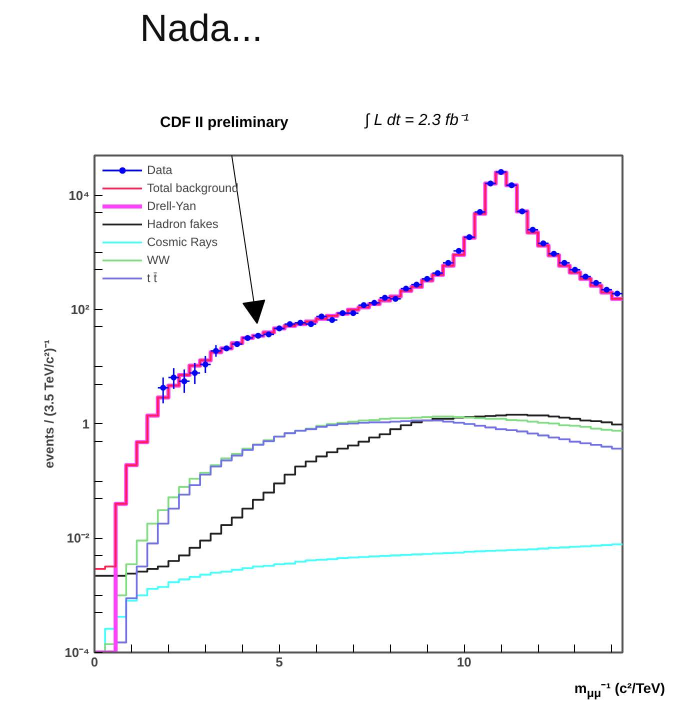 Image resolution: width=683 pixels, height=703 pixels. Describe the element at coordinates (77, 652) in the screenshot. I see `y-tick-label: 10⁻⁴` at that location.